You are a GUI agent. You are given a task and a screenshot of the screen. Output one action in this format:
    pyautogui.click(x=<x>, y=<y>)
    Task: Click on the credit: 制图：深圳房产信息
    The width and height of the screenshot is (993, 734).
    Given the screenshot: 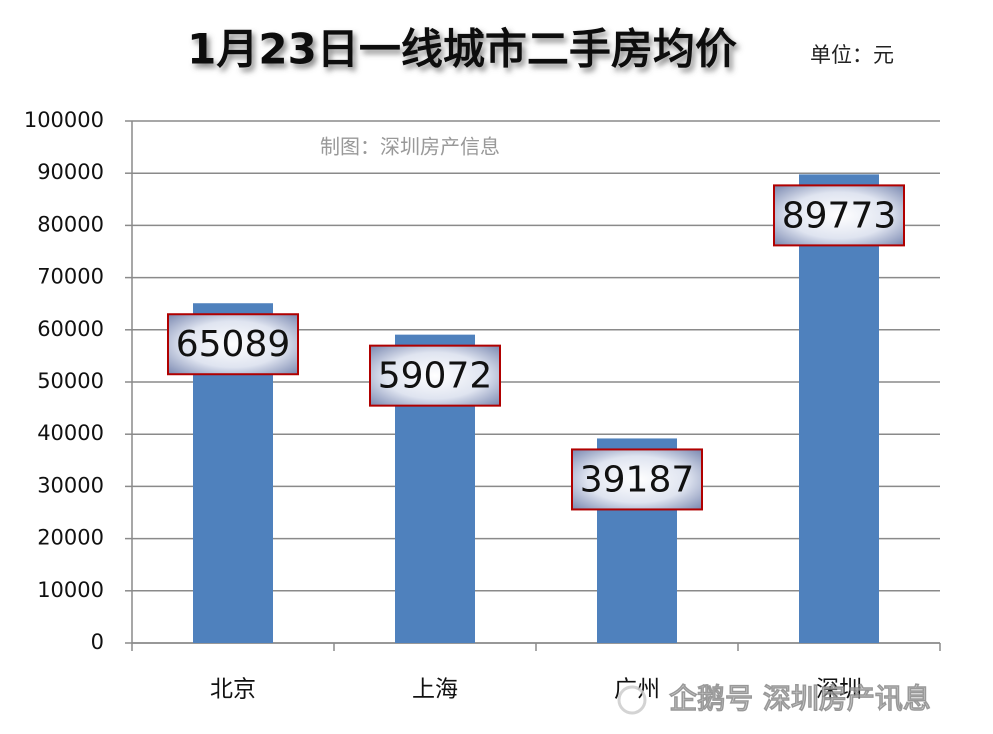 What is the action you would take?
    pyautogui.click(x=410, y=147)
    